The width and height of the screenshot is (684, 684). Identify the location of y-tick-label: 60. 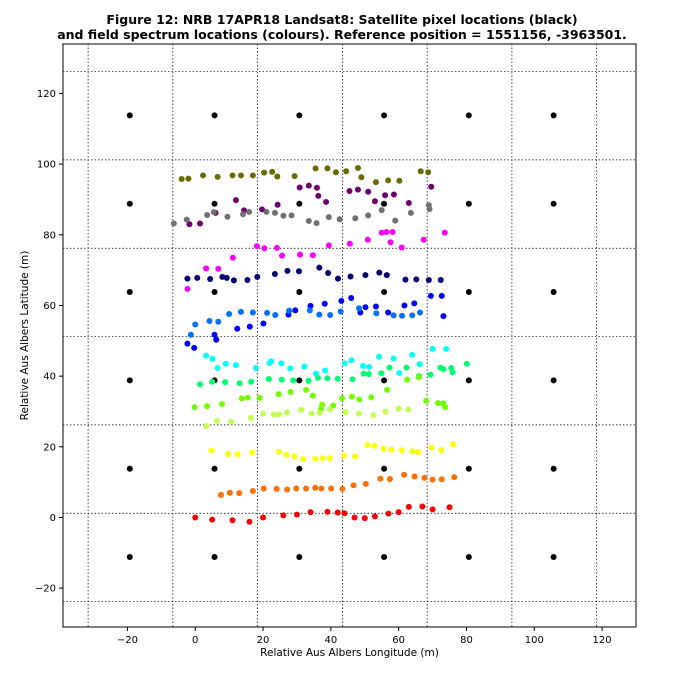
(49, 306).